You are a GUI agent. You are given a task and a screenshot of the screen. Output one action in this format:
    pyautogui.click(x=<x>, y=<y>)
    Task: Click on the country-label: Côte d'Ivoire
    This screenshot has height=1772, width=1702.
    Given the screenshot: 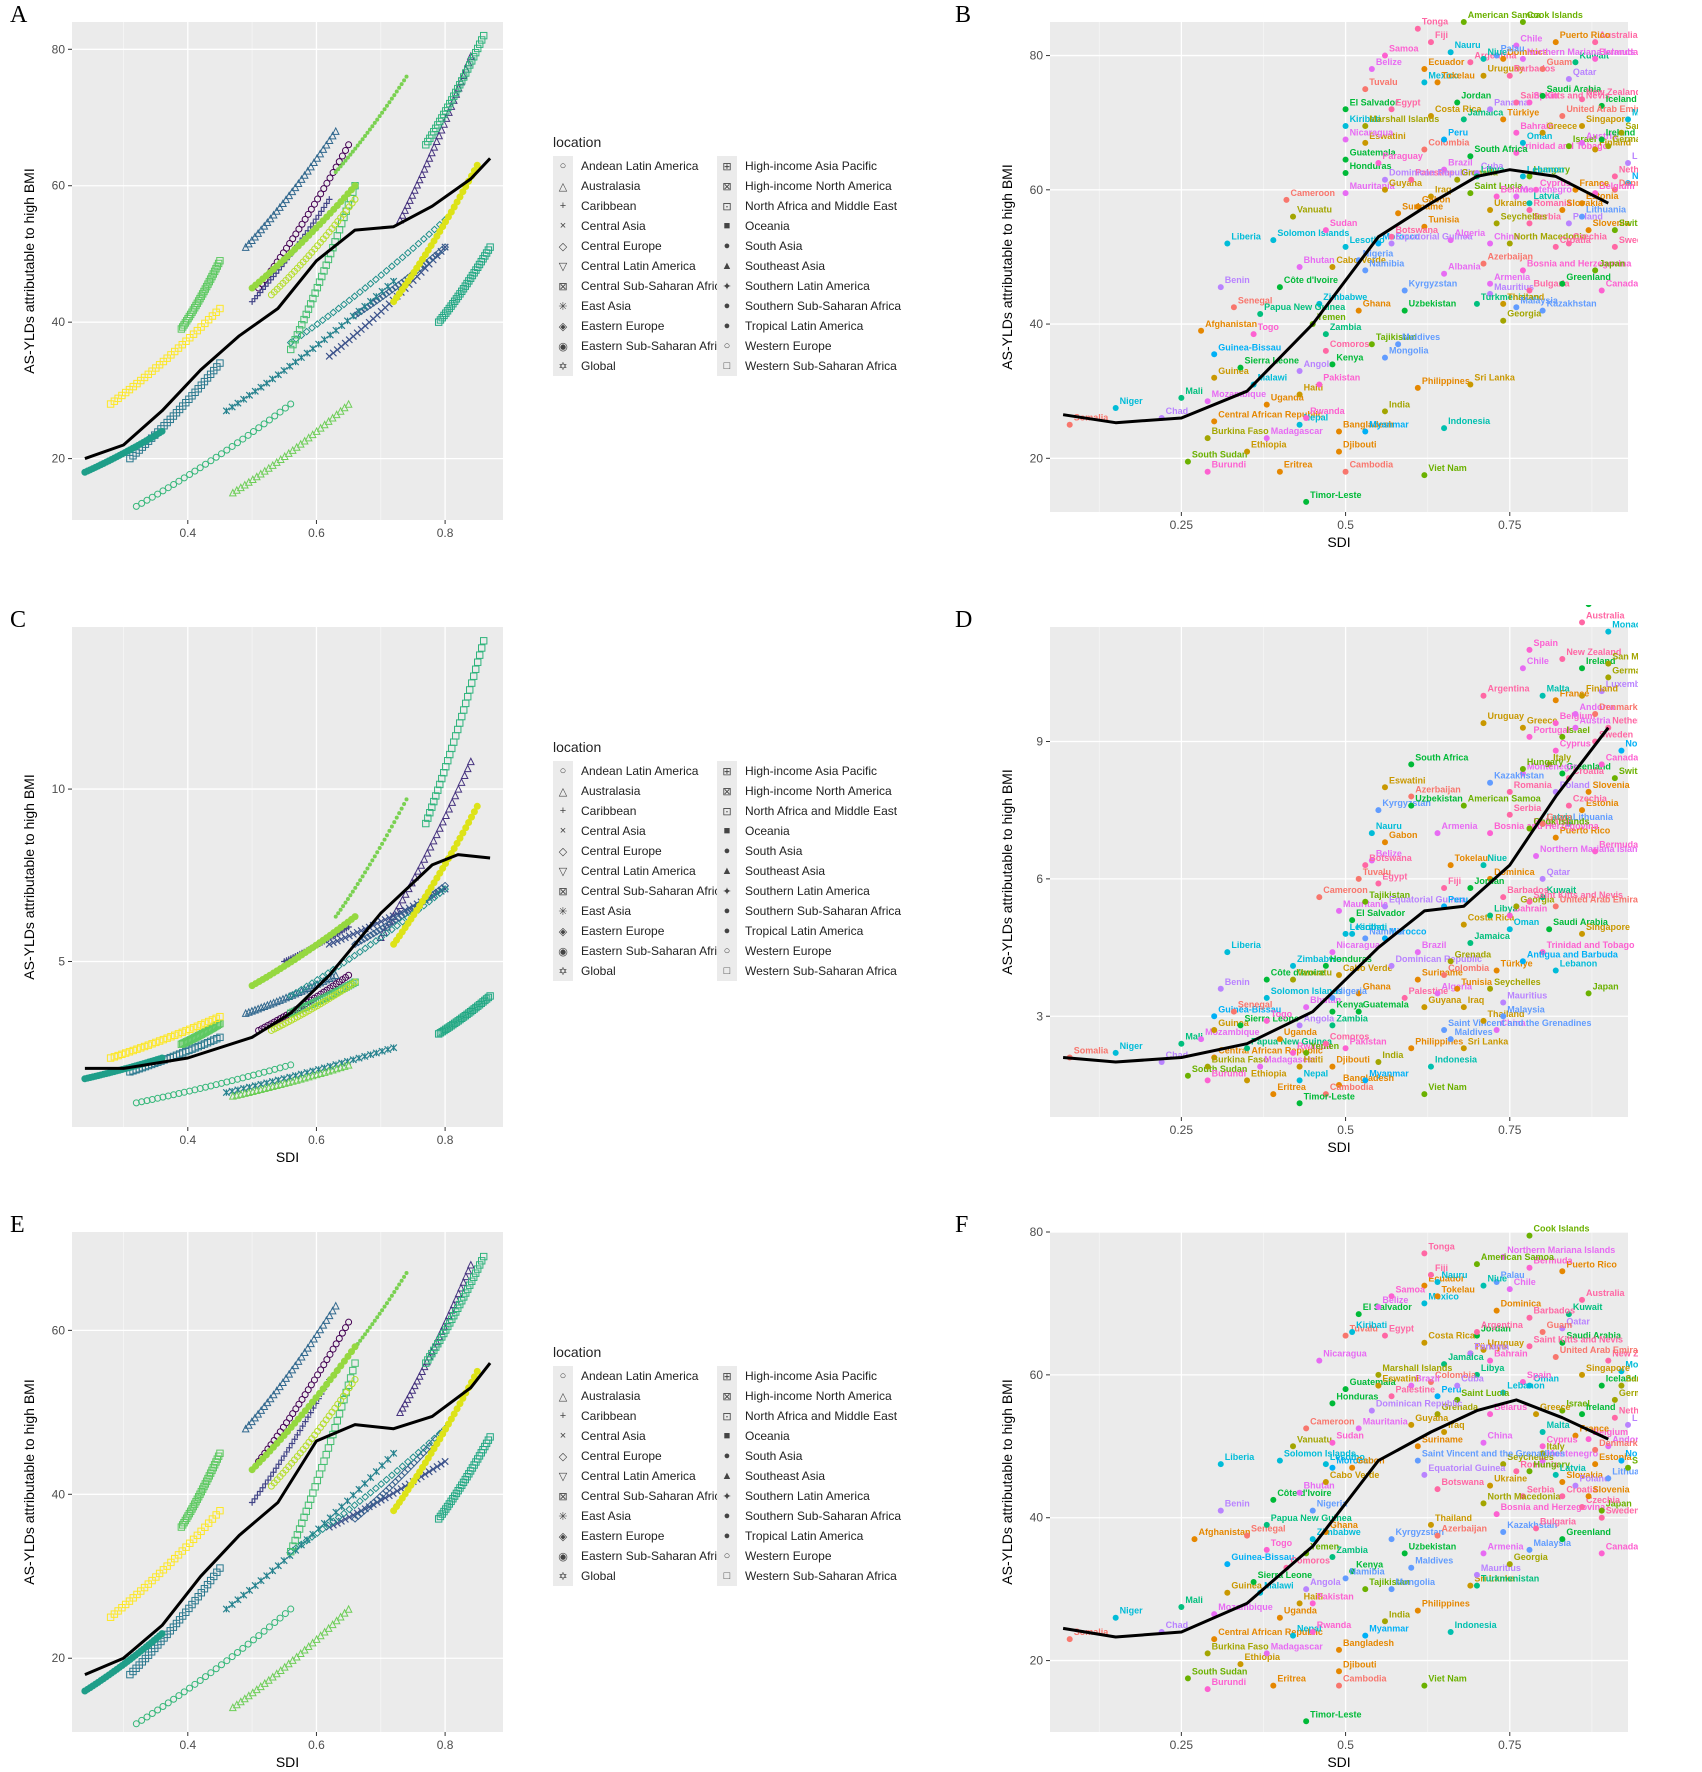 What is the action you would take?
    pyautogui.click(x=1304, y=1493)
    